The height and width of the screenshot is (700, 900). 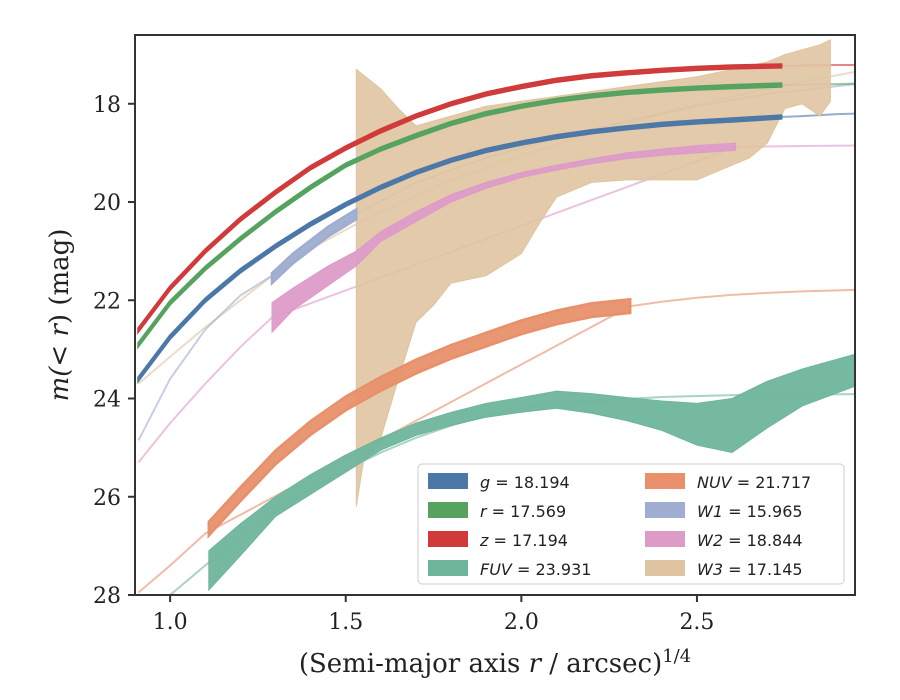 I want to click on legend-box, so click(x=631, y=524).